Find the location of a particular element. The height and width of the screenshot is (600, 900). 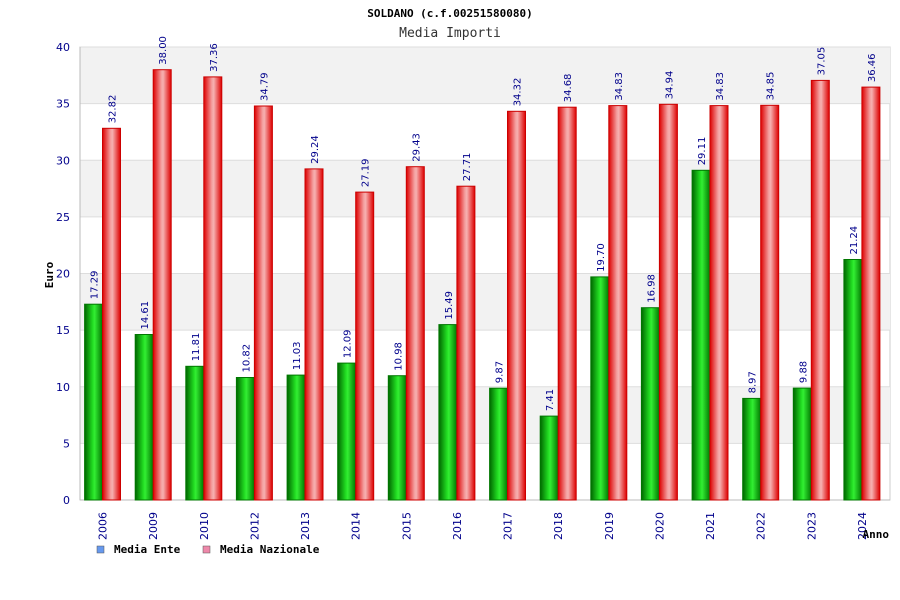

data-label: 9.87 is located at coordinates (500, 372).